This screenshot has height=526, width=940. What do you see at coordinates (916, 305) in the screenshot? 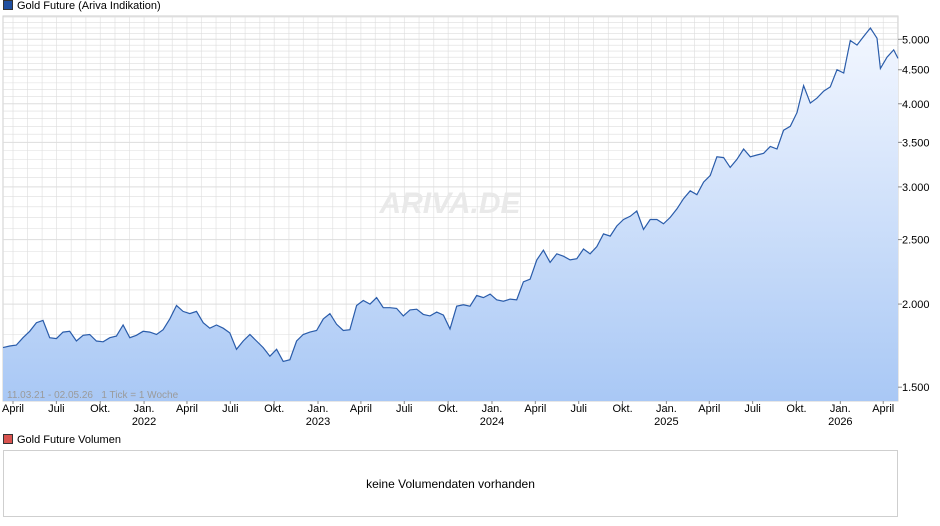
I see `y-tick-label: 2.000` at bounding box center [916, 305].